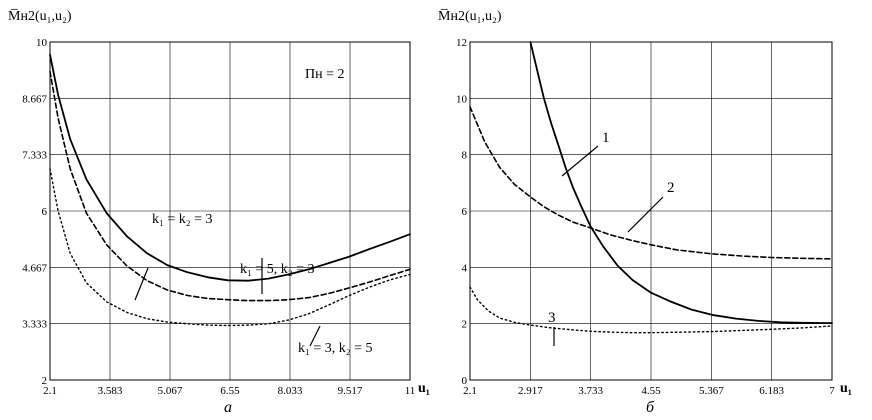 The width and height of the screenshot is (872, 420). What do you see at coordinates (832, 391) in the screenshot?
I see `x-tick-label: 7` at bounding box center [832, 391].